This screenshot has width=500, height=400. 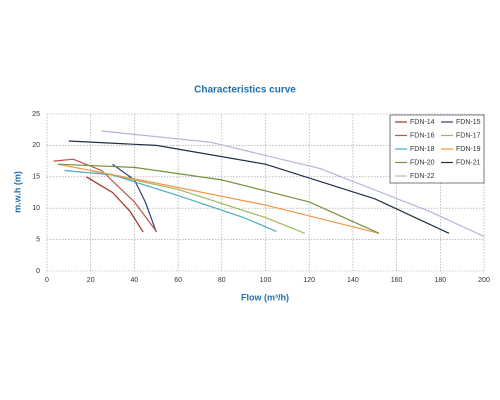 What do you see at coordinates (245, 90) in the screenshot?
I see `chart-title: Characteristics curve` at bounding box center [245, 90].